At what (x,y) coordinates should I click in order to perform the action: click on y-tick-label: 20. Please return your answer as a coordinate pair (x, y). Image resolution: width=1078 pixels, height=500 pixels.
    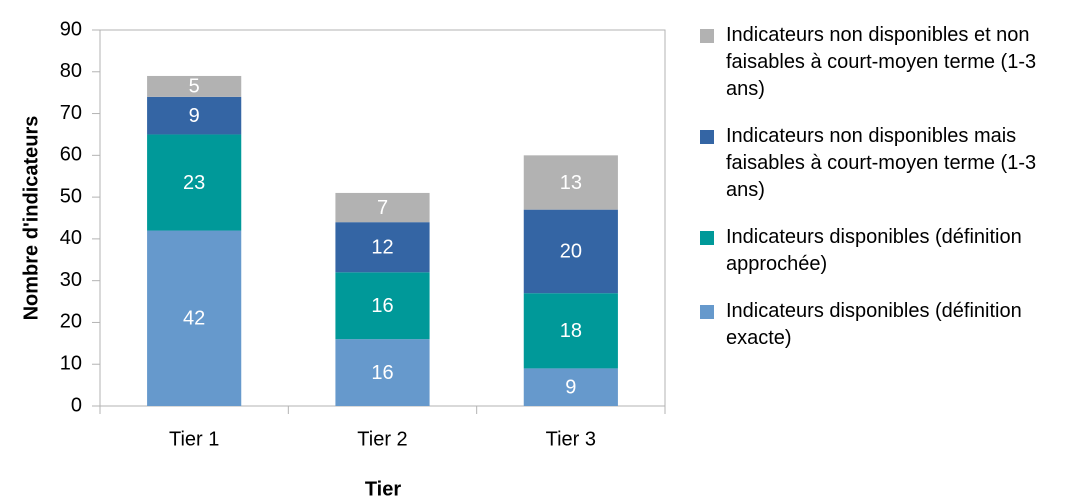
    Looking at the image, I should click on (71, 322).